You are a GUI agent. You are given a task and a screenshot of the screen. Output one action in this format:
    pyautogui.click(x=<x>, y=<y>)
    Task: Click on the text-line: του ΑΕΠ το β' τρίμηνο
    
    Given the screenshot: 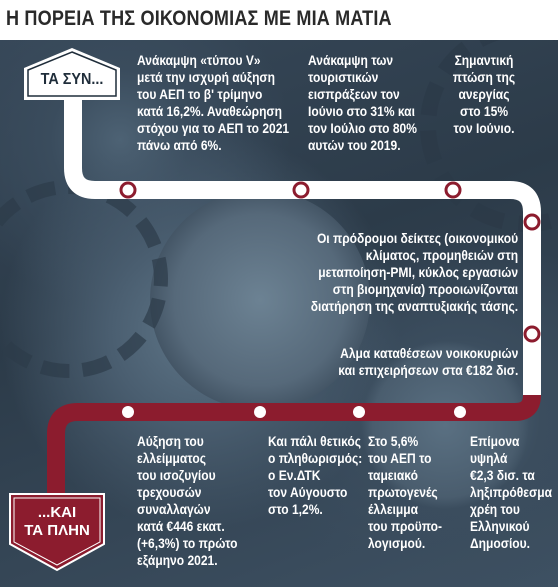 What is the action you would take?
    pyautogui.click(x=200, y=94)
    